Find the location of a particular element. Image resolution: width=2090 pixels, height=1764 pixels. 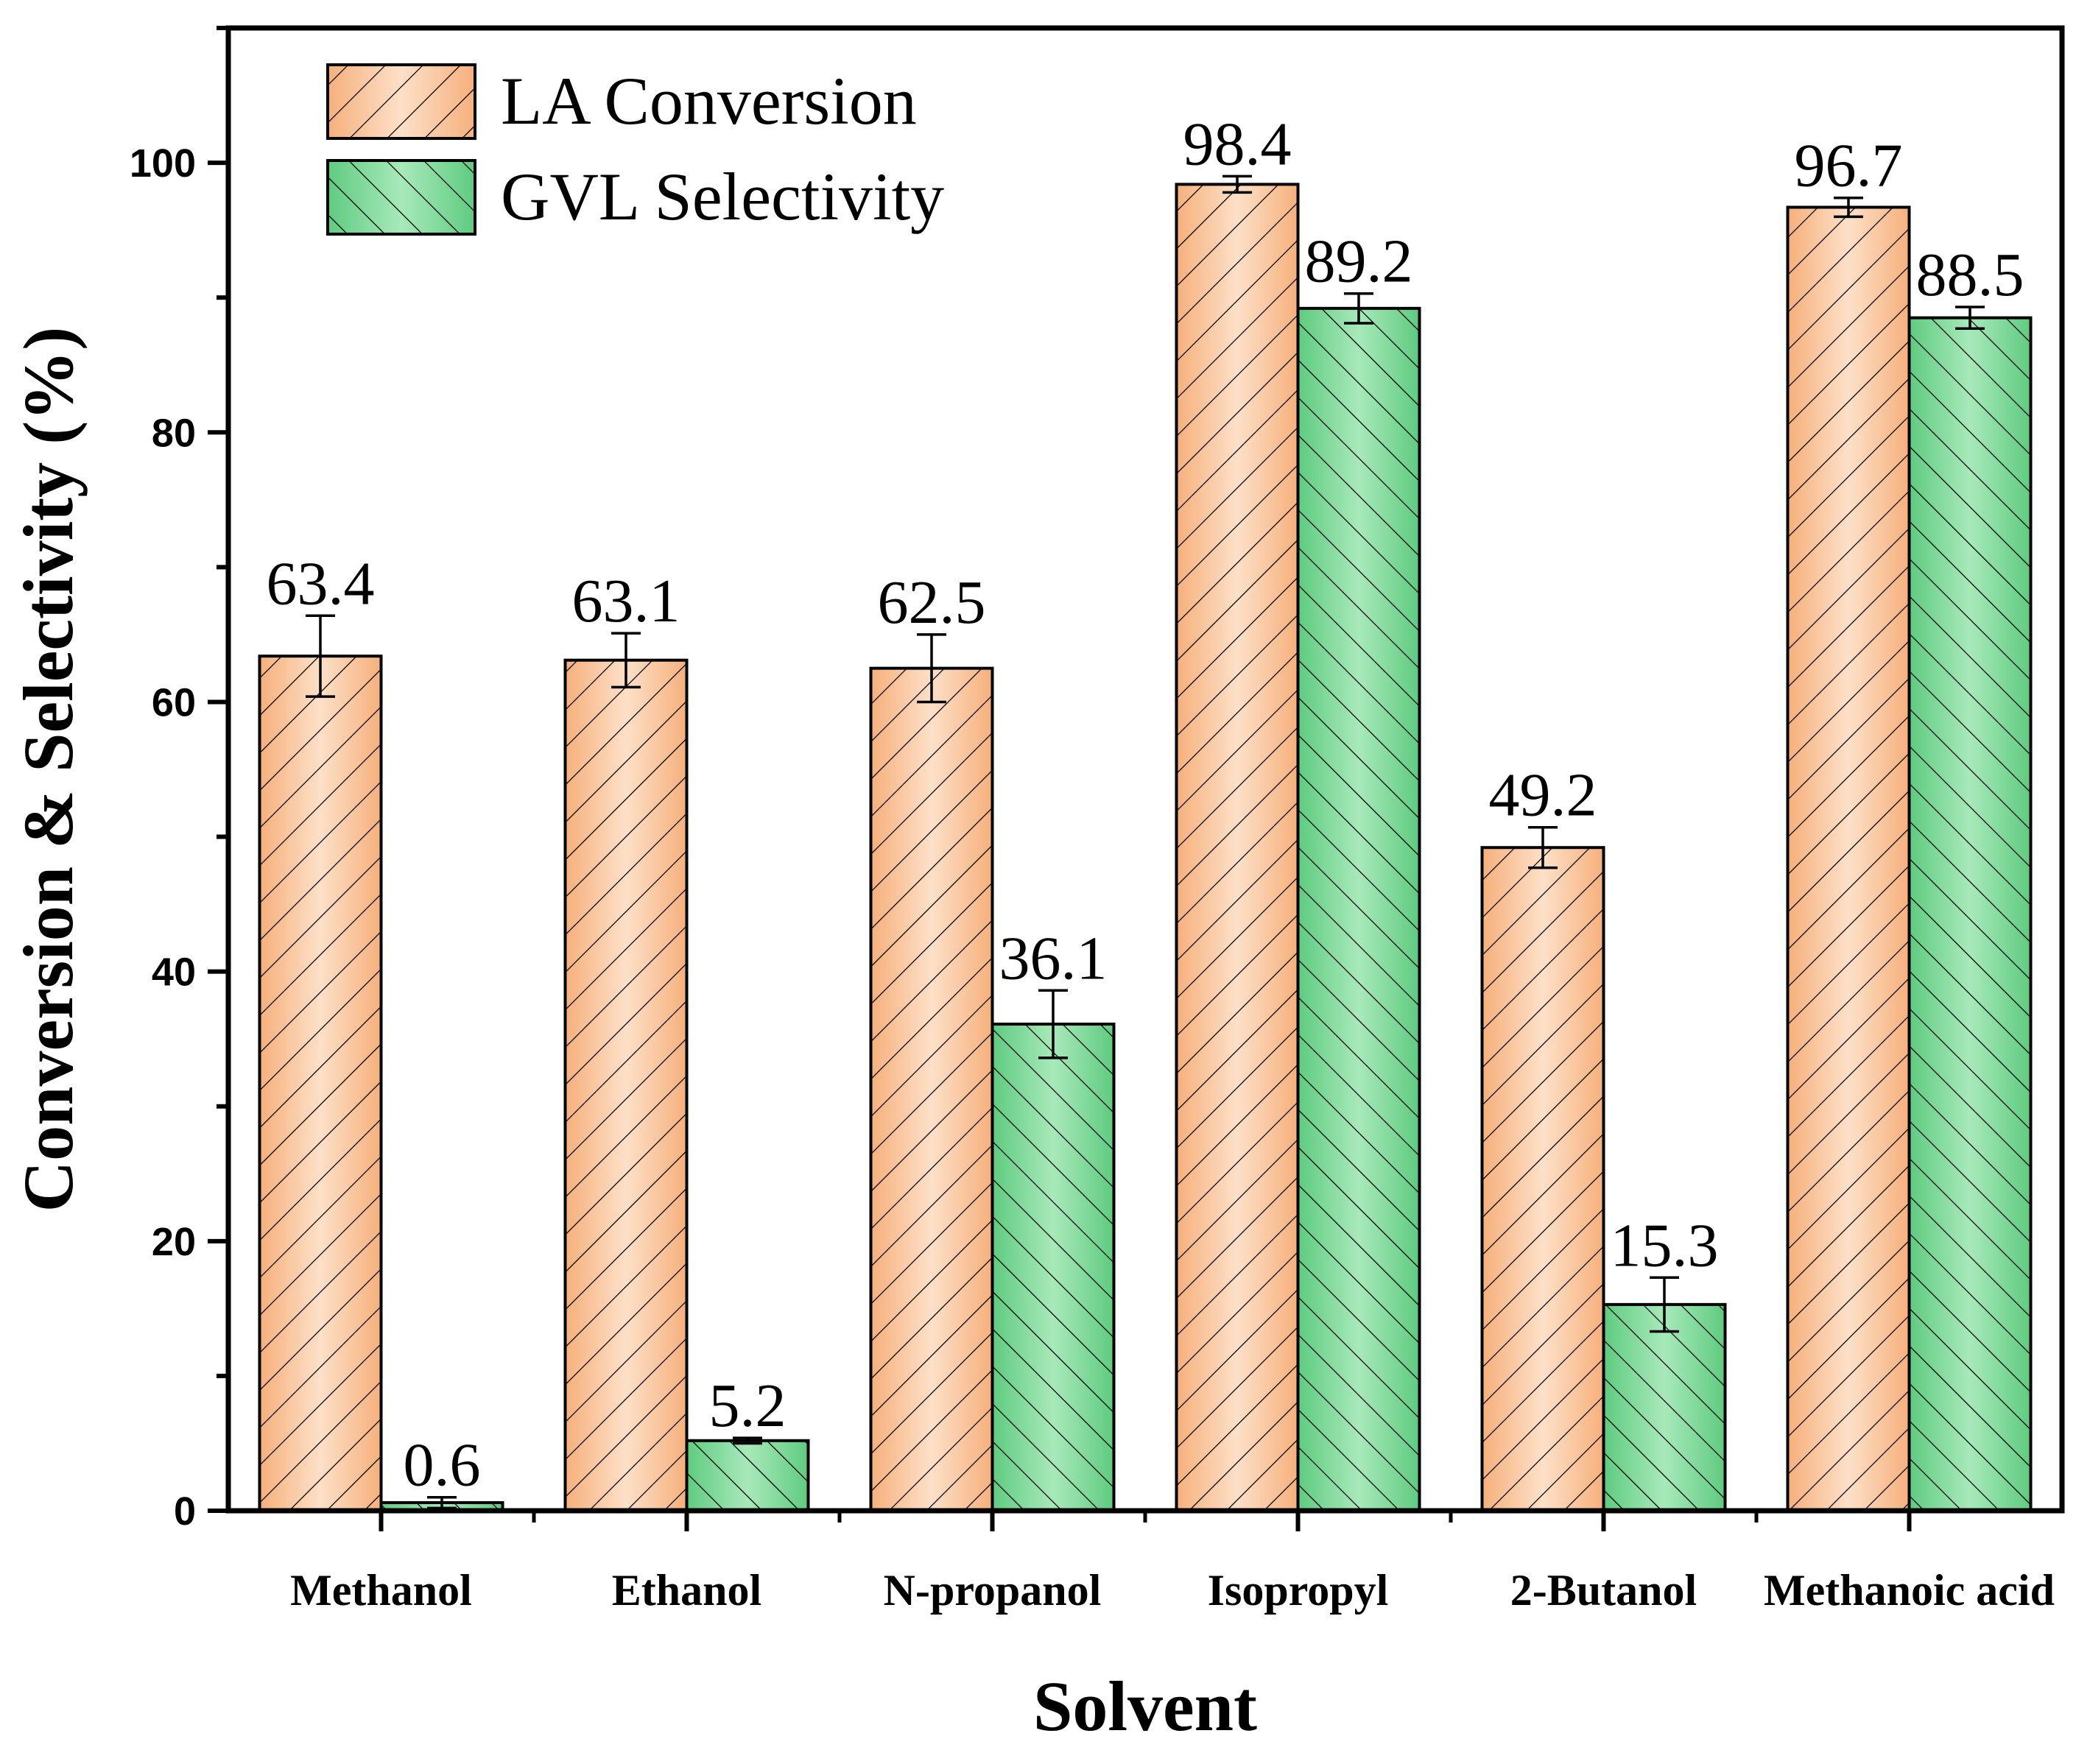

bar-la-conversion-2-butanol-hatch is located at coordinates (1542, 1179).